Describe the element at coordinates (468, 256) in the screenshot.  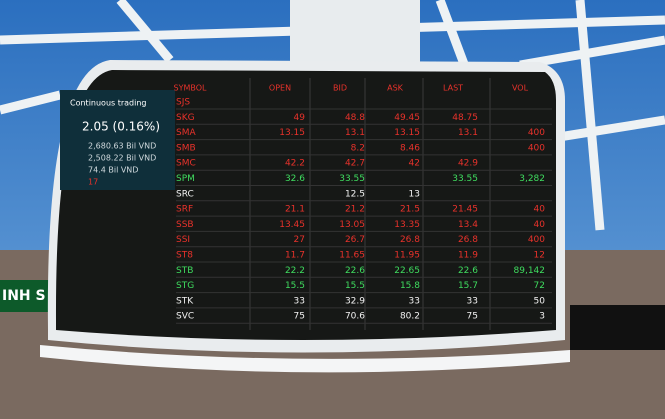
I see `cell: 11.9` at that location.